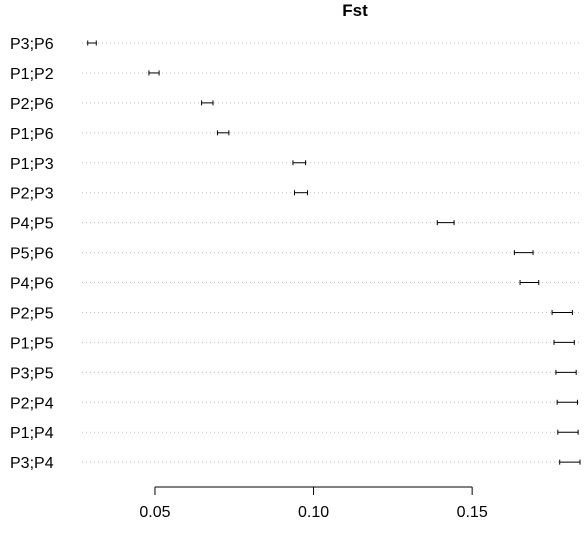 The width and height of the screenshot is (586, 535). Describe the element at coordinates (32, 254) in the screenshot. I see `row-label: P5;P6` at that location.